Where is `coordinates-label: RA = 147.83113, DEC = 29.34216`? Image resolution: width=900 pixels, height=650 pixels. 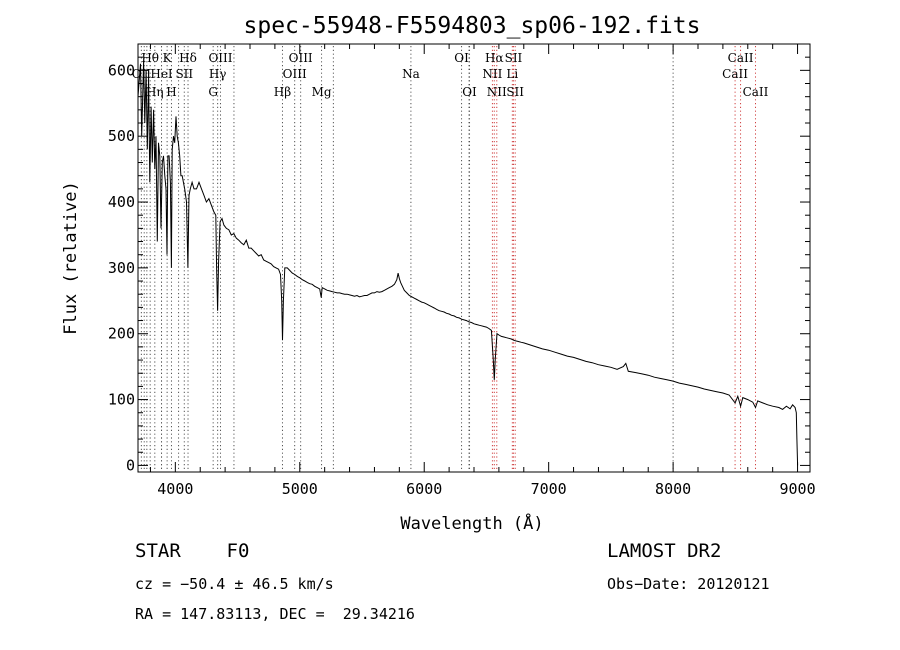
coordinates-label: RA = 147.83113, DEC = 29.34216 is located at coordinates (275, 614).